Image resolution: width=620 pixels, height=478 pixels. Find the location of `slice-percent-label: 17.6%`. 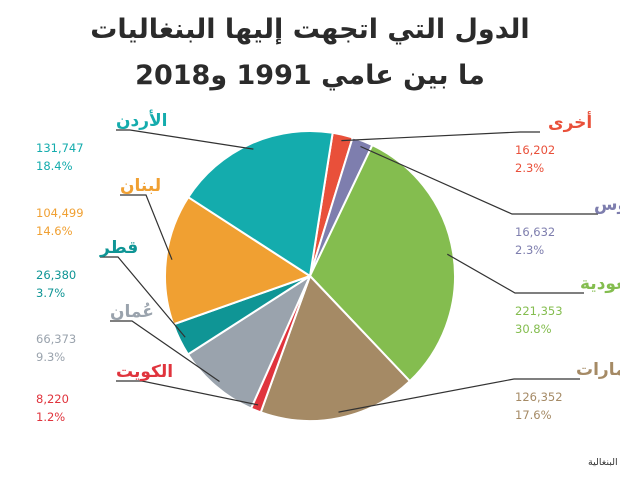

slice-percent-label: 17.6% is located at coordinates (533, 415).